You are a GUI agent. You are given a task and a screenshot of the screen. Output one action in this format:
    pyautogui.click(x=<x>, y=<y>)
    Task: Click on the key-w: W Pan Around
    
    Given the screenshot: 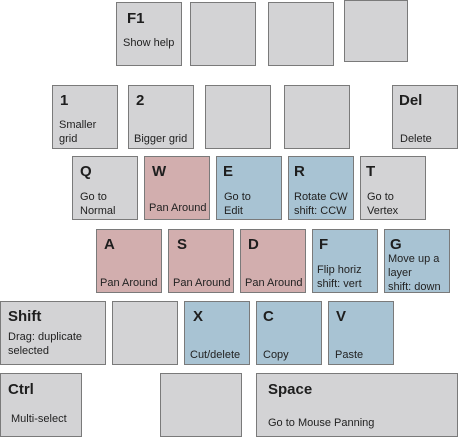 What is the action you would take?
    pyautogui.click(x=177, y=188)
    